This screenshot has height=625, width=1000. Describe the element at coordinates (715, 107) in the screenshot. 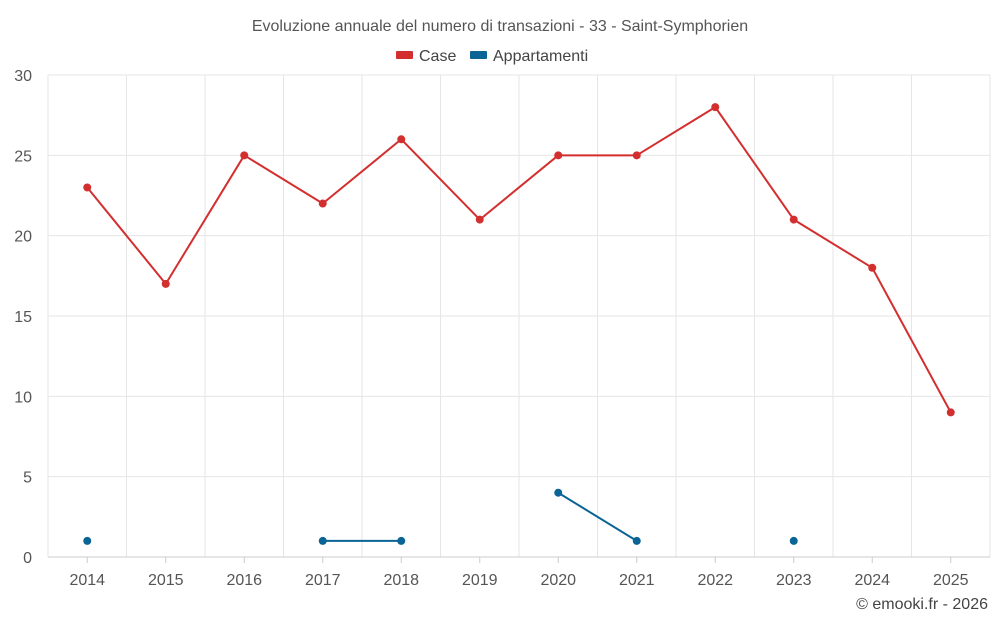

I see `data-point-case-2022` at that location.